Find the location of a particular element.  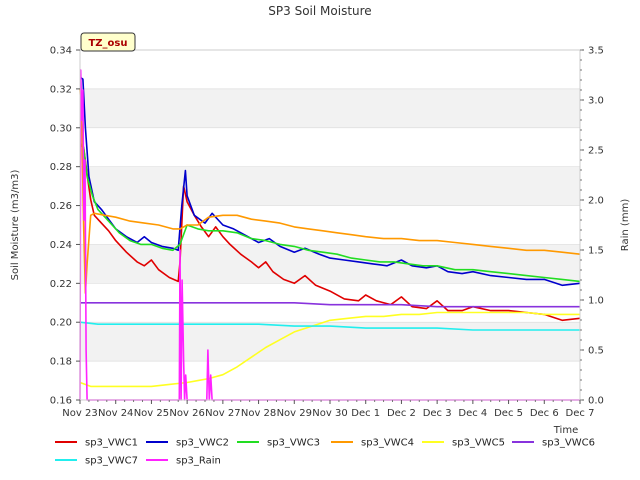

y-tick-label: 0.24 is located at coordinates (61, 245).